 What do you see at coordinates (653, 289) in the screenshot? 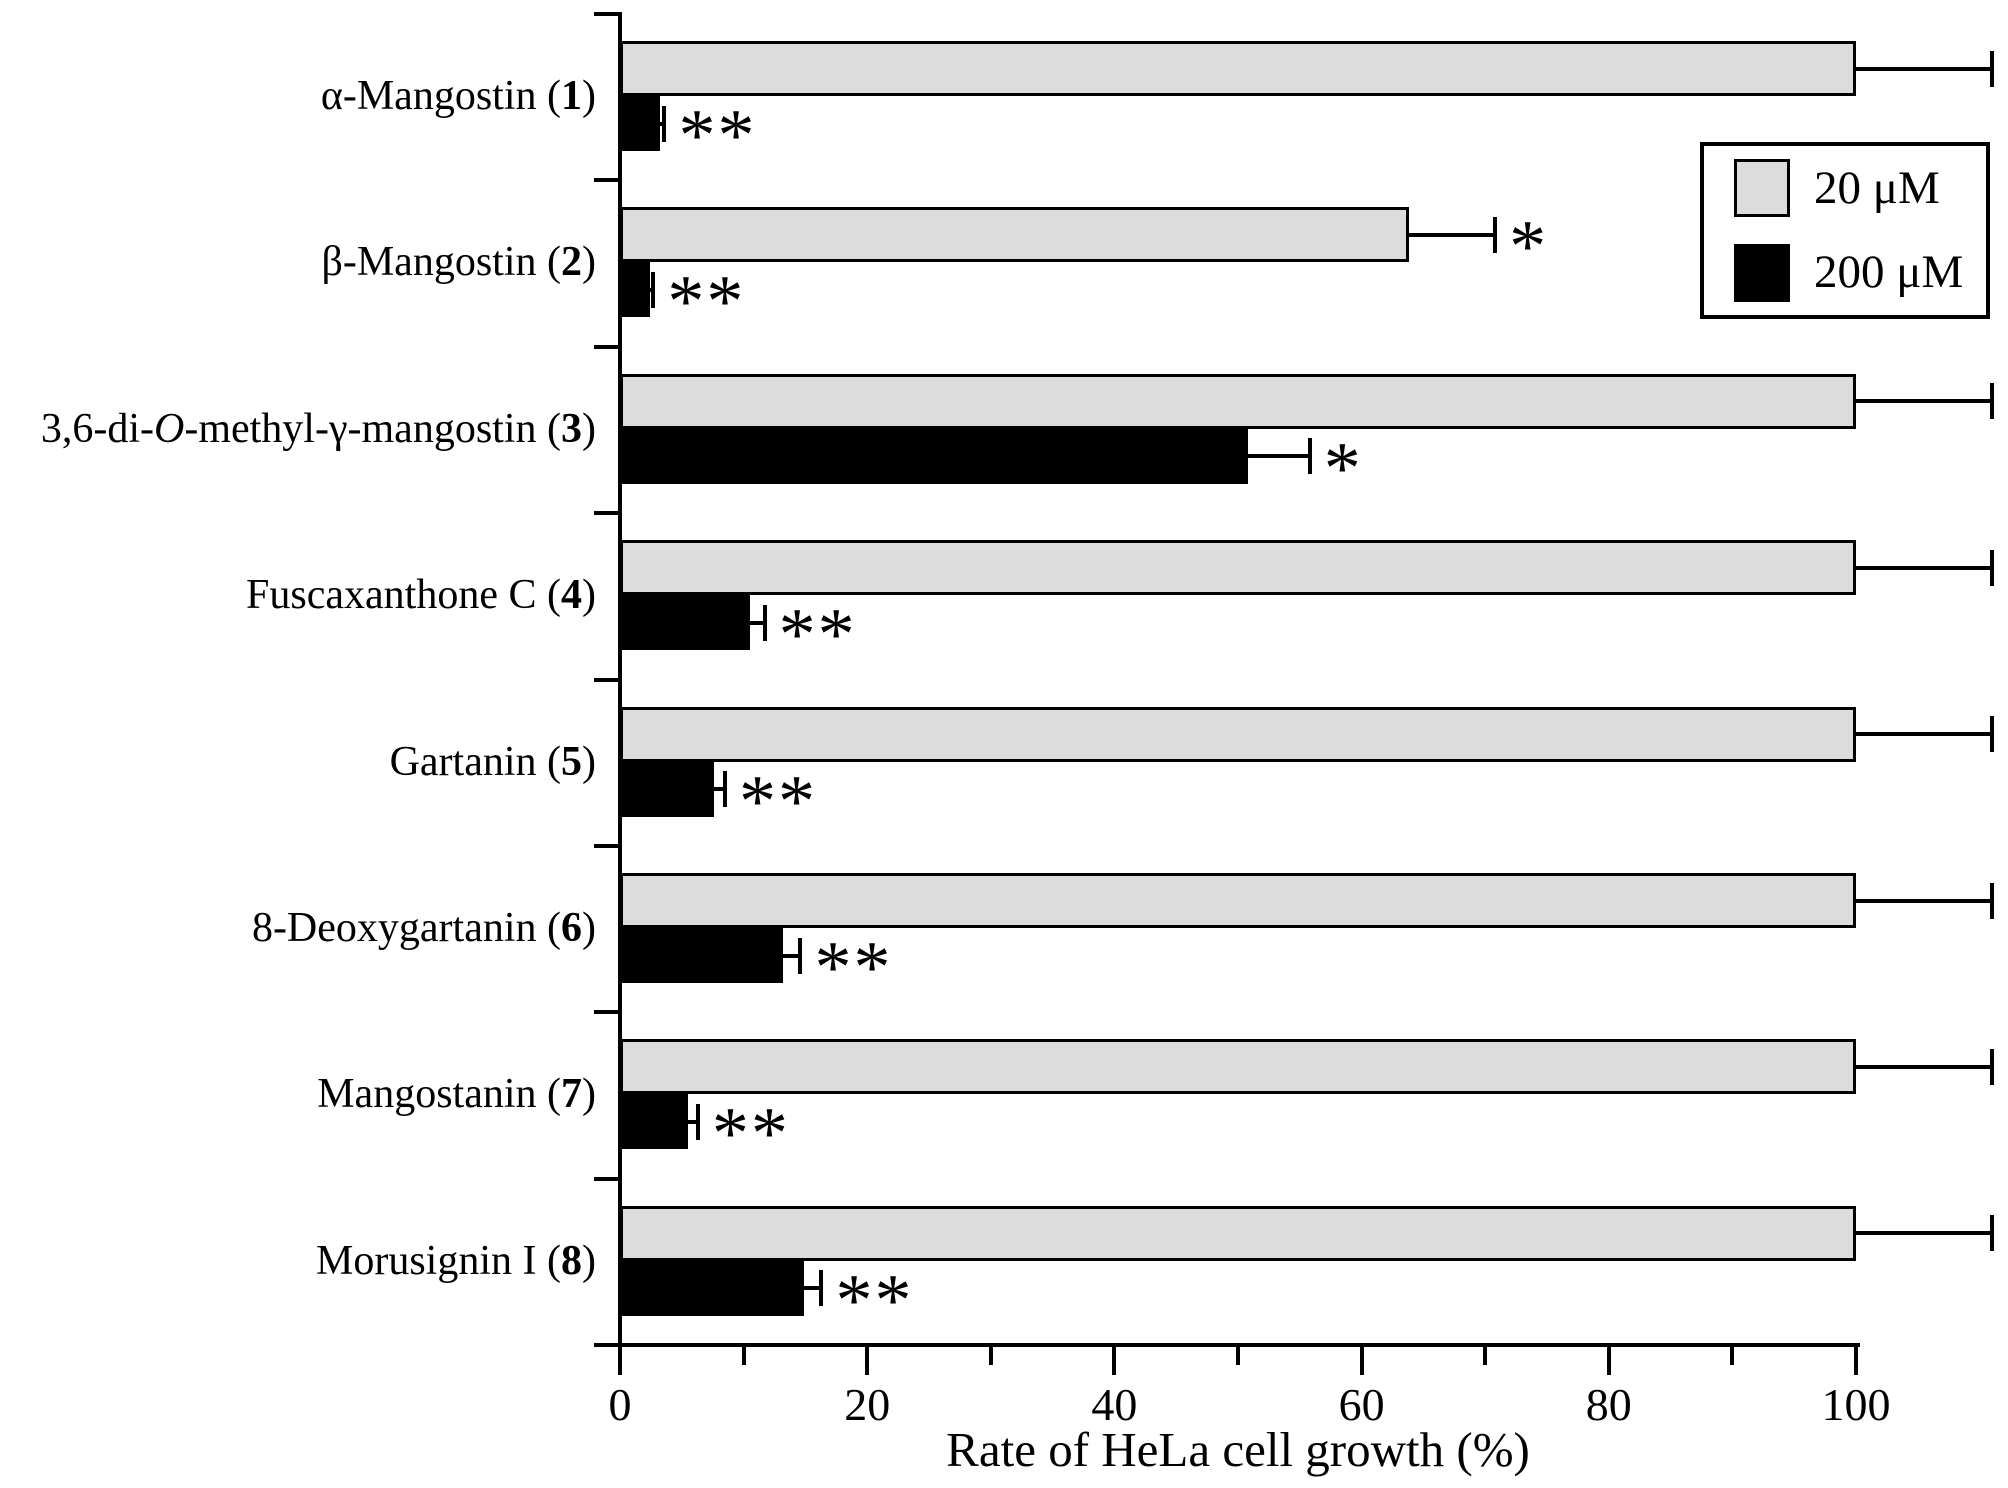
I see `error-cap-row2-s1` at bounding box center [653, 289].